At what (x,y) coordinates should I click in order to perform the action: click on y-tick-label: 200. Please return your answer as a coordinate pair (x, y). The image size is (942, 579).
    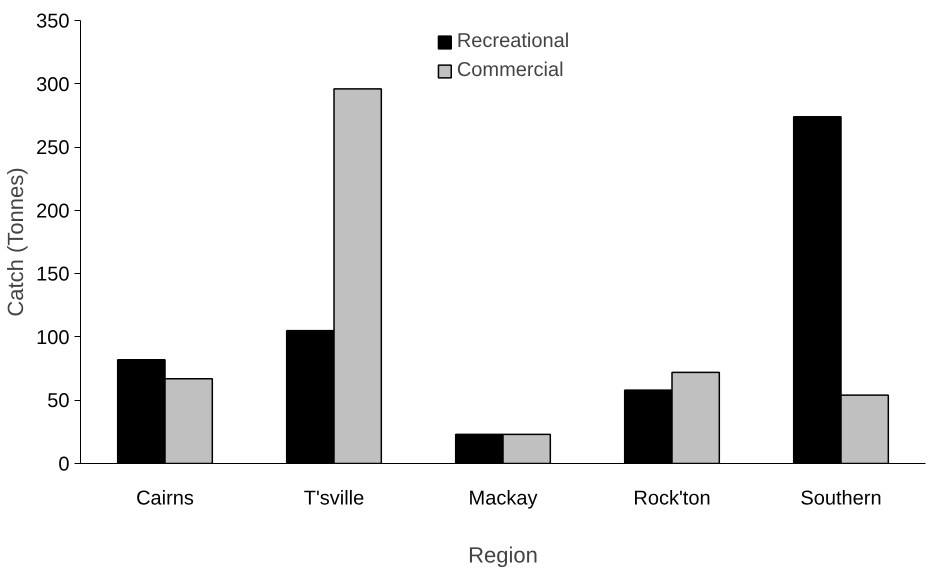
    Looking at the image, I should click on (53, 211).